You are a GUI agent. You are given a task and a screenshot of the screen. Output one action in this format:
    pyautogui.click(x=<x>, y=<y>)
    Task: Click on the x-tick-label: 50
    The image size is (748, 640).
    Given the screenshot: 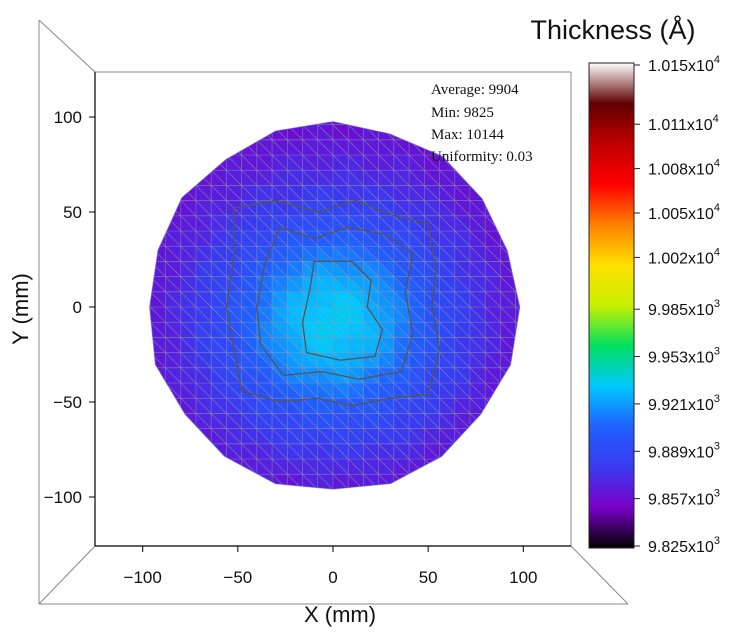 What is the action you would take?
    pyautogui.click(x=428, y=577)
    